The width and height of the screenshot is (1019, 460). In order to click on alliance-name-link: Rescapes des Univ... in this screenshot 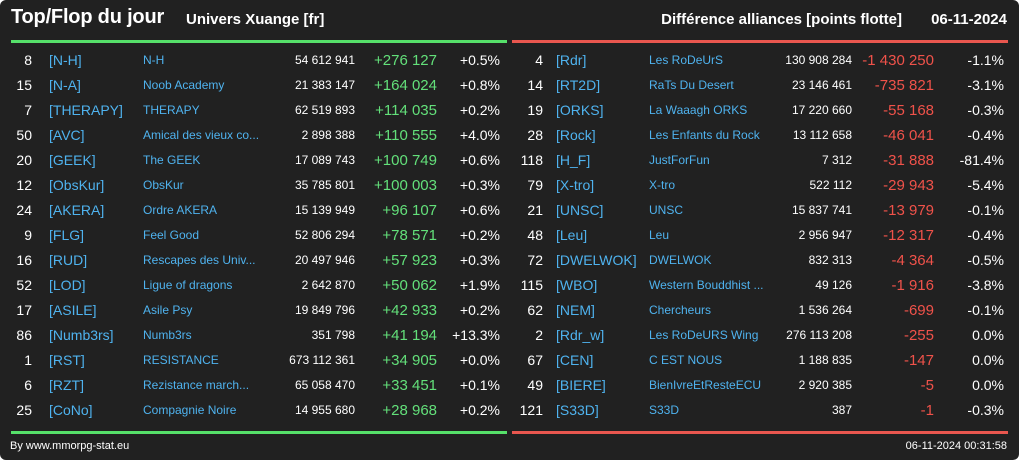, I will do `click(199, 260)`.